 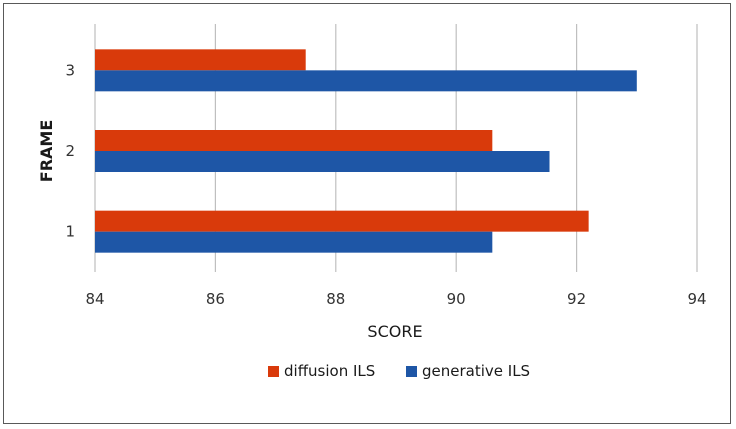 I want to click on x-axis-title: SCORE, so click(x=394, y=331).